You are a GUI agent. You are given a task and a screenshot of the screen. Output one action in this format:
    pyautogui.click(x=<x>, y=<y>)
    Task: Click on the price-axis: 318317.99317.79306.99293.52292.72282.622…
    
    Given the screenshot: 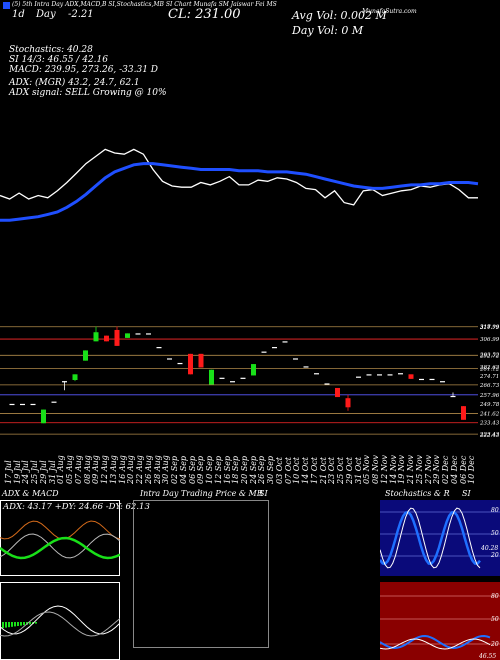 What is the action you would take?
    pyautogui.click(x=489, y=382)
    